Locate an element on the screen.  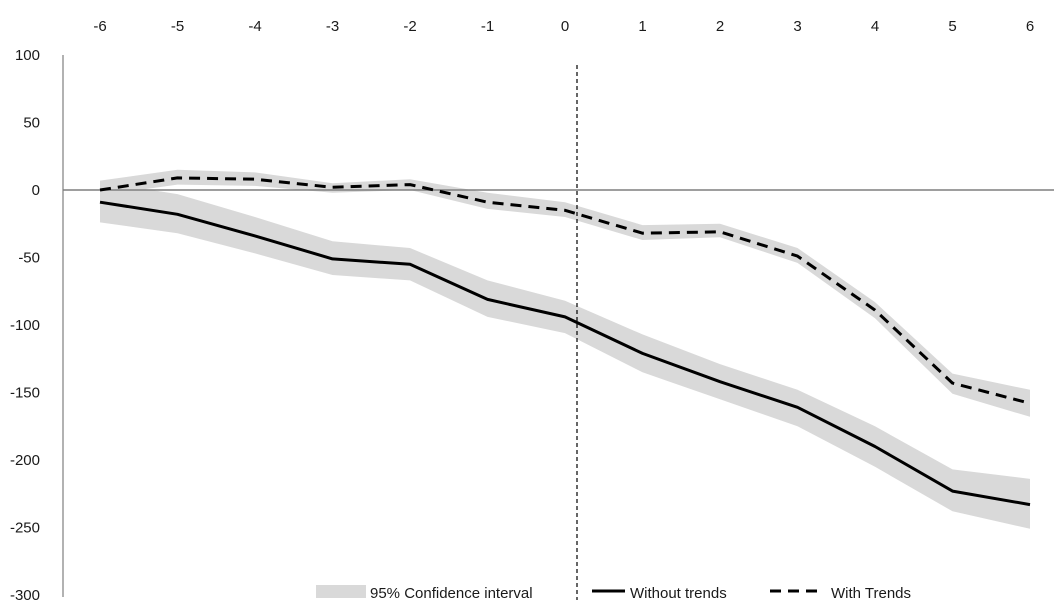
x-tick-label: -1 is located at coordinates (487, 26).